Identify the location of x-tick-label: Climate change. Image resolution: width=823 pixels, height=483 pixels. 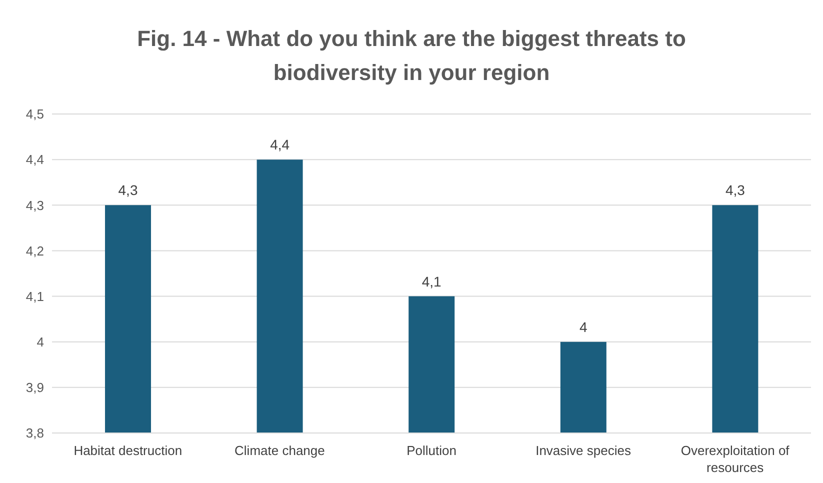
(279, 450).